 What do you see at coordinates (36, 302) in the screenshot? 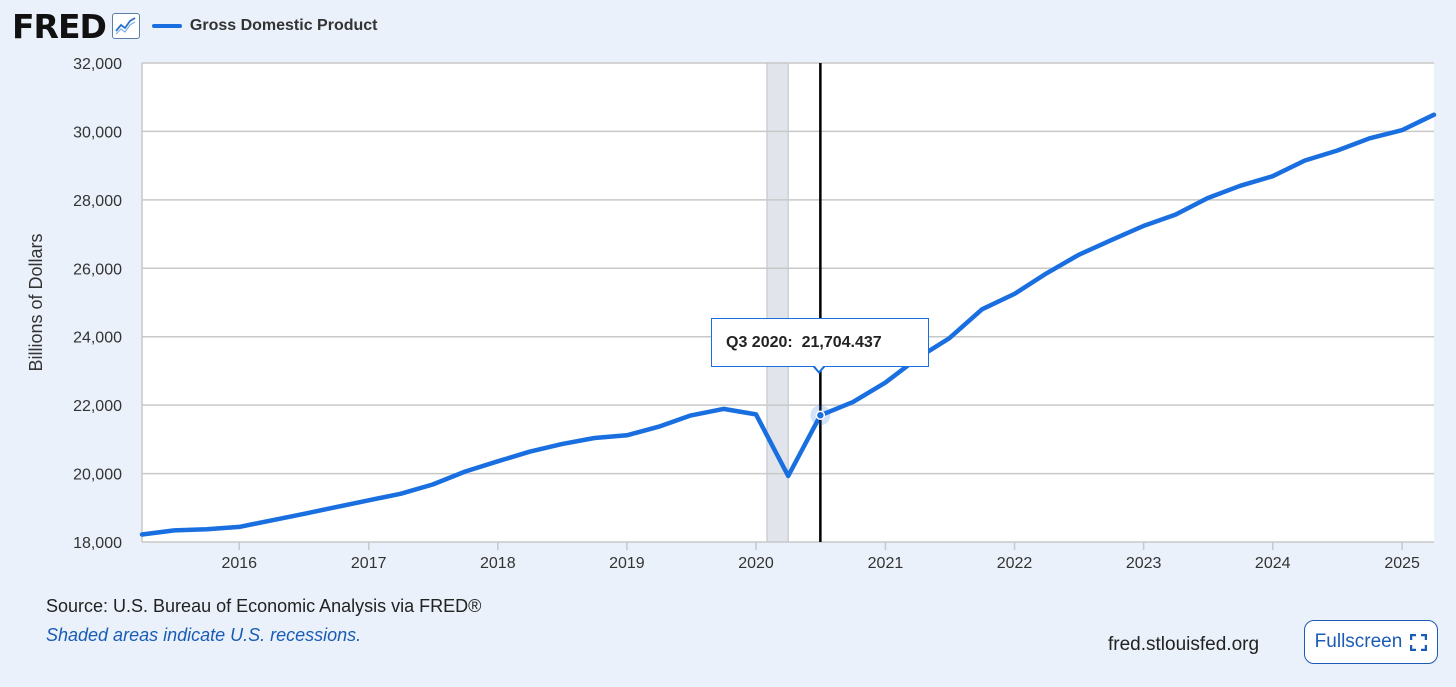
I see `y-axis-label: Billions of Dollars` at bounding box center [36, 302].